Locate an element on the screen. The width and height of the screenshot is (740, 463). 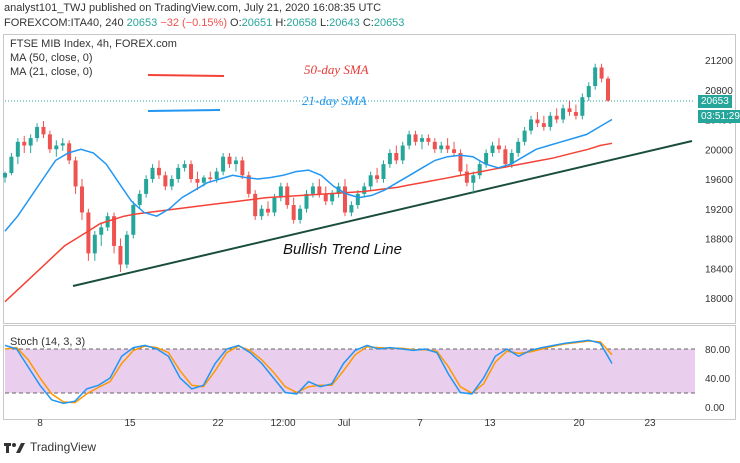
time-tick-label: 15 is located at coordinates (130, 423).